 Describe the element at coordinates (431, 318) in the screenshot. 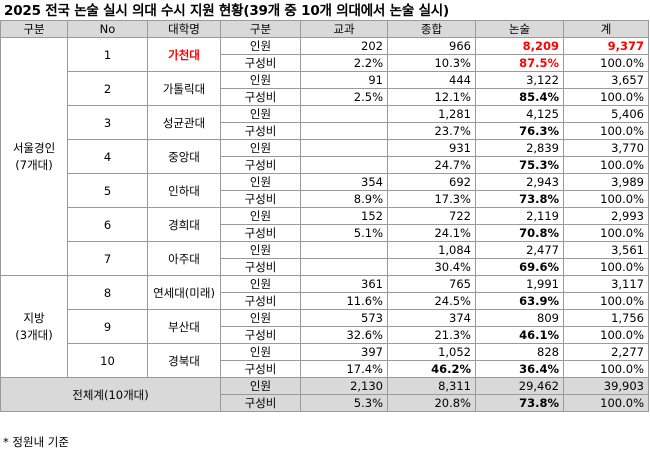

I see `cell-jonghap: 374` at that location.